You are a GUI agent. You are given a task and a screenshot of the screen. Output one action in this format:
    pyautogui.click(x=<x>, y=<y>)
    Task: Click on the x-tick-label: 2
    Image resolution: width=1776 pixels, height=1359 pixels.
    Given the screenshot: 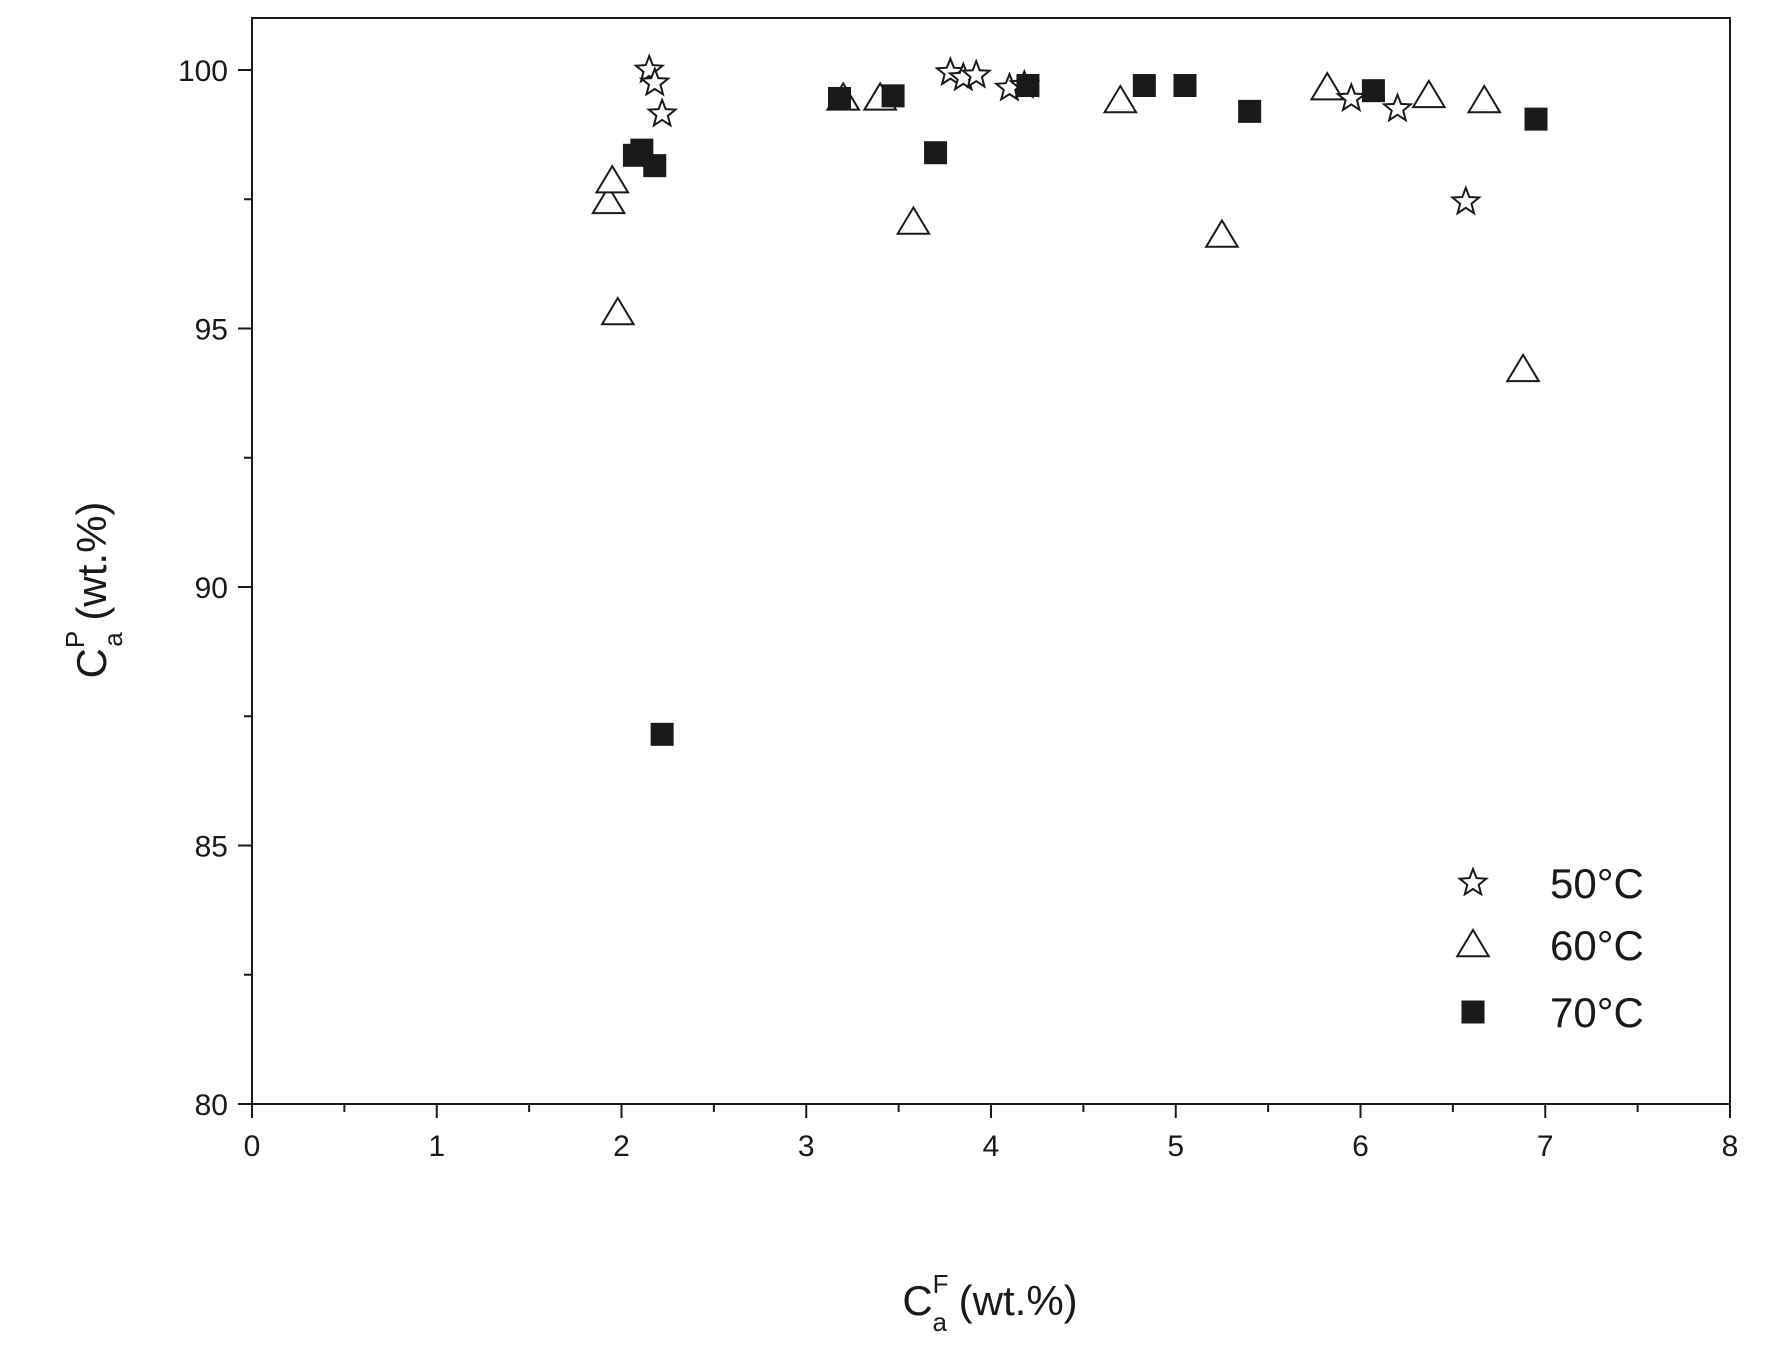 What is the action you would take?
    pyautogui.click(x=621, y=1146)
    